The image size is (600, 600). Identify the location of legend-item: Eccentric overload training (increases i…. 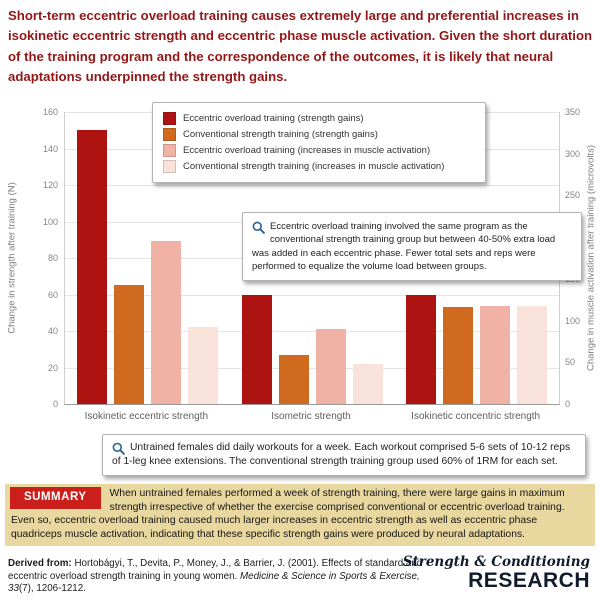
(319, 150).